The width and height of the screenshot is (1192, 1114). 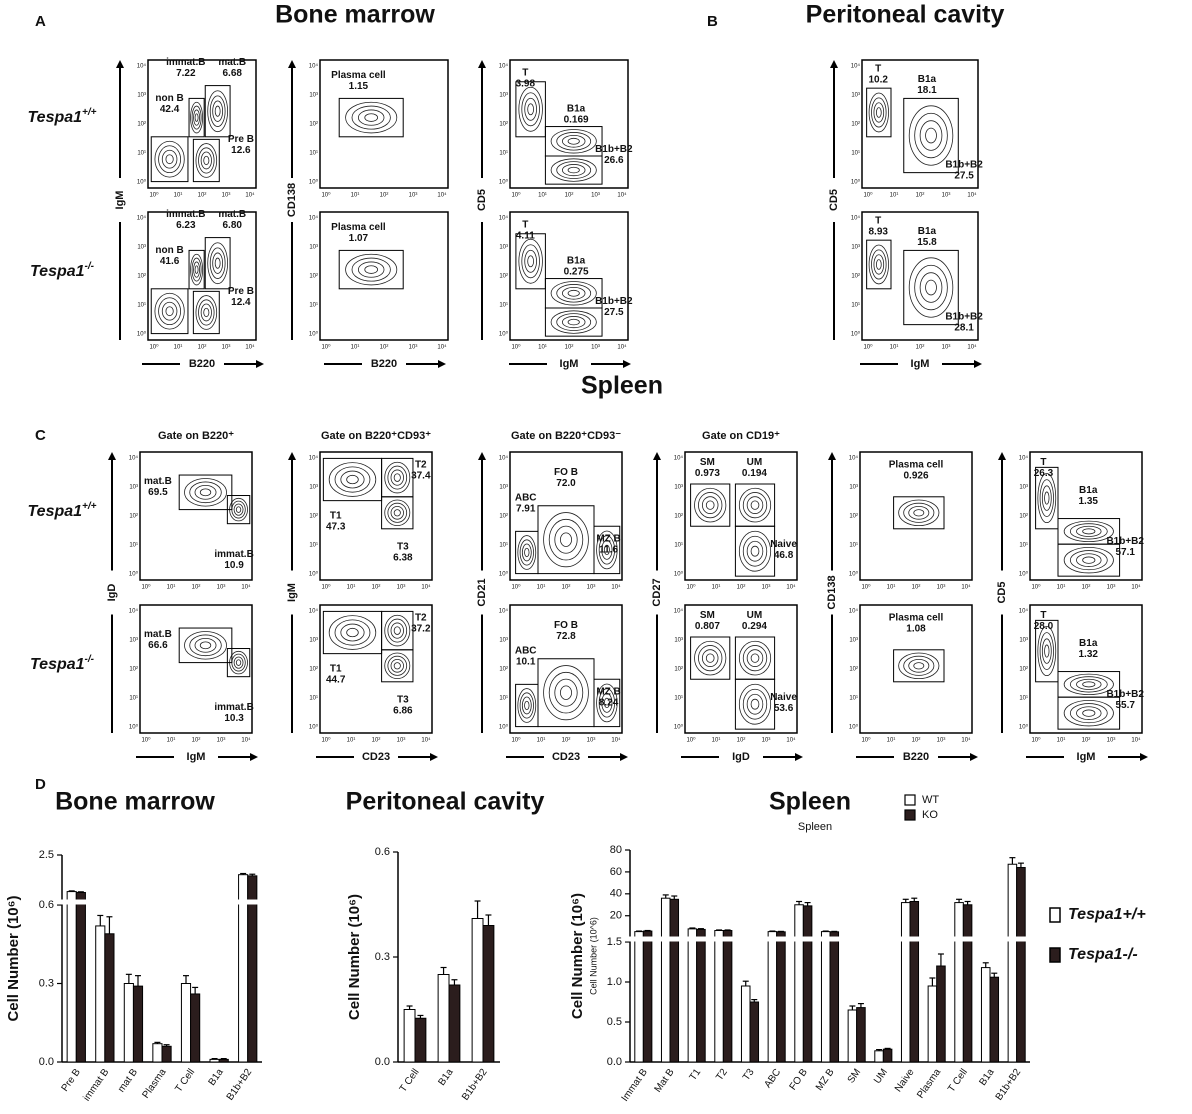 What do you see at coordinates (855, 1076) in the screenshot?
I see `x-tick-label: SM` at bounding box center [855, 1076].